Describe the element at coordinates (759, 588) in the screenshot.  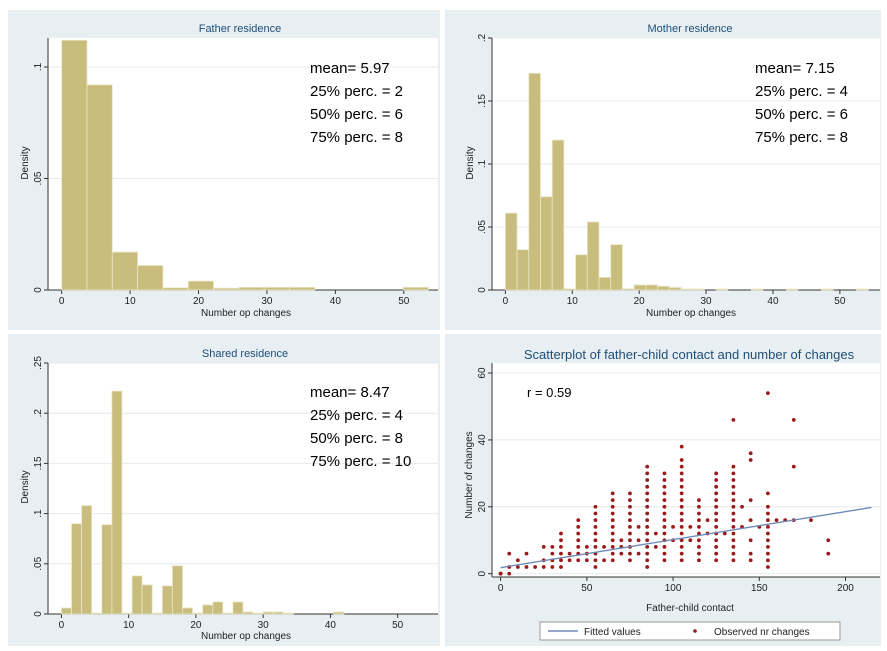
I see `x-tick-label: 150` at that location.